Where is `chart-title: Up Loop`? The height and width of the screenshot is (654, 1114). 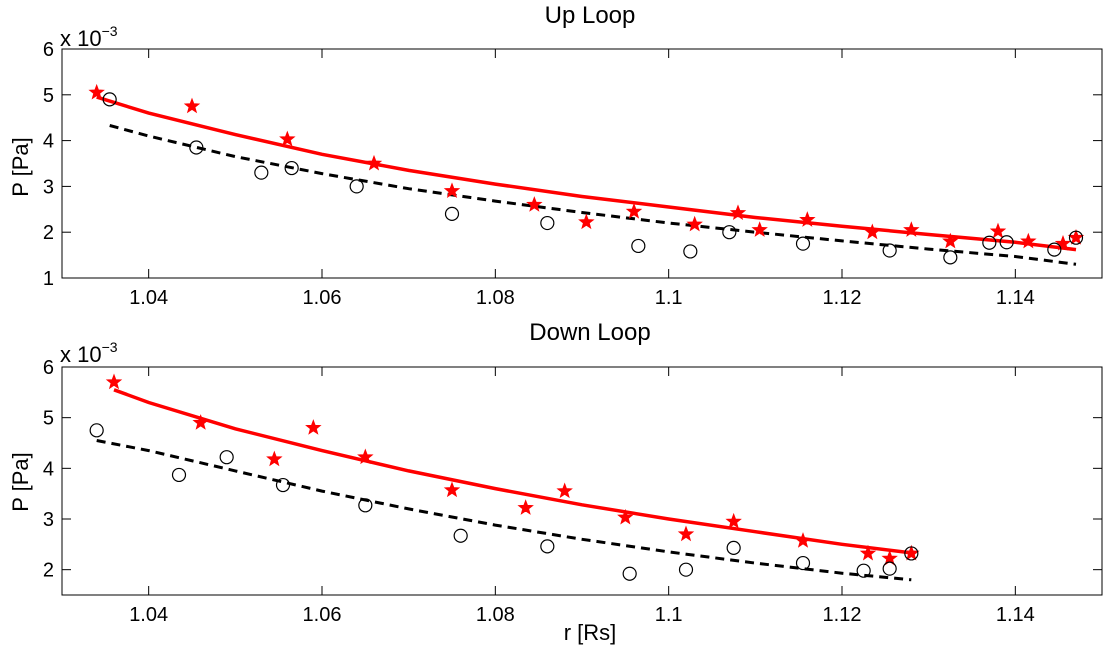
chart-title: Up Loop is located at coordinates (590, 15).